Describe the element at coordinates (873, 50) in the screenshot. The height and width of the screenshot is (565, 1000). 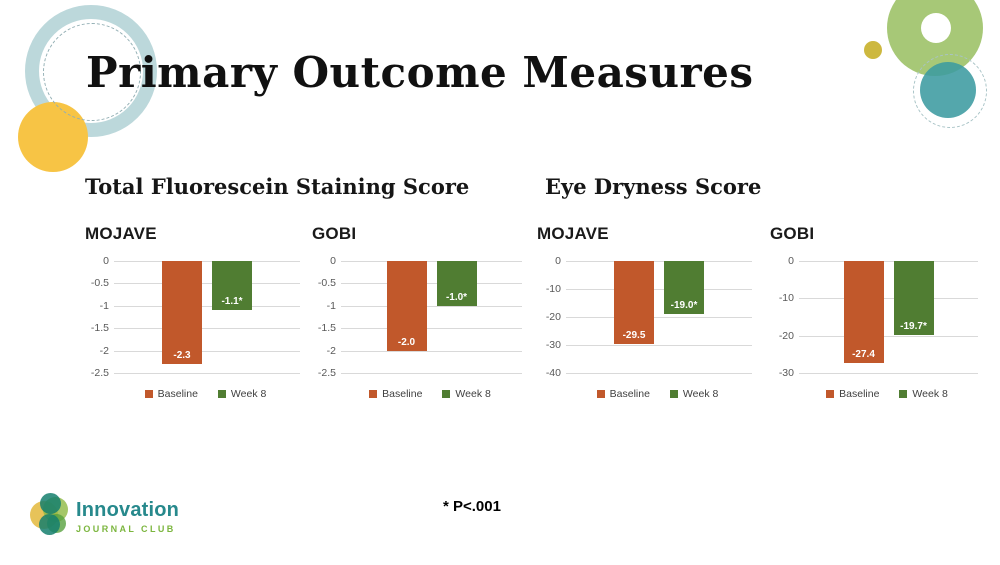
I see `decor-yellow-circle-top-right` at that location.